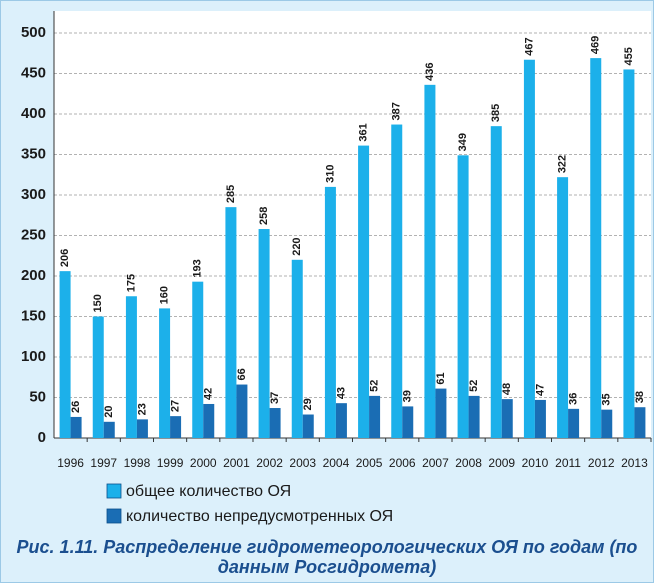 The height and width of the screenshot is (583, 654). I want to click on y-tick-label: 250, so click(33, 234).